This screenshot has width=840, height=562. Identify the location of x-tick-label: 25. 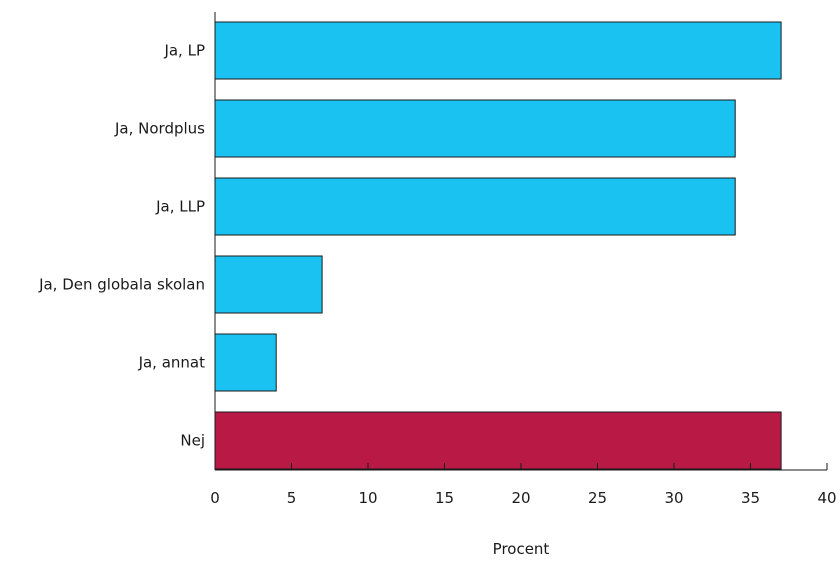
(597, 498).